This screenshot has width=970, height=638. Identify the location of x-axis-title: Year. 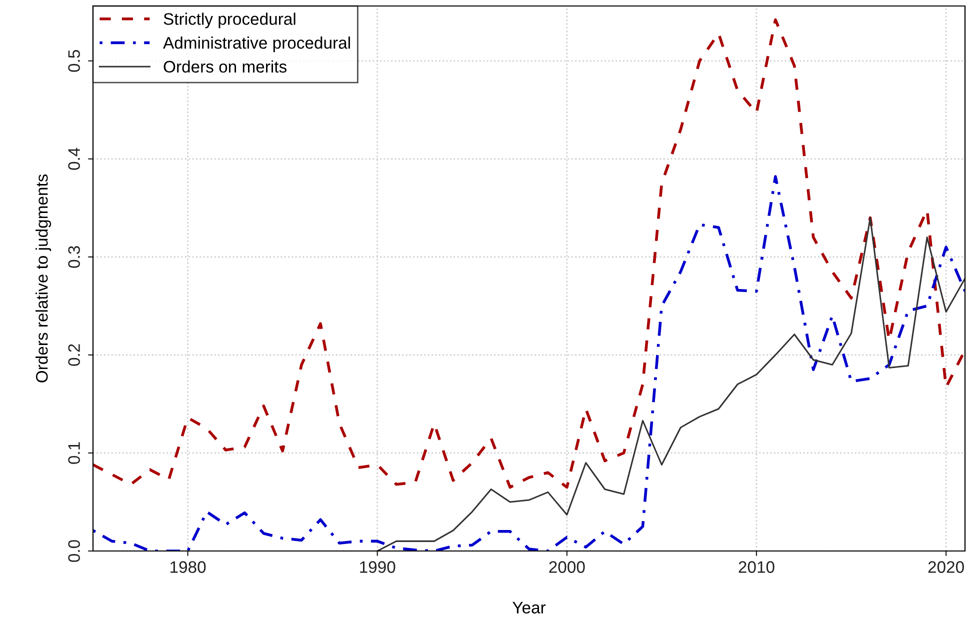
(529, 608).